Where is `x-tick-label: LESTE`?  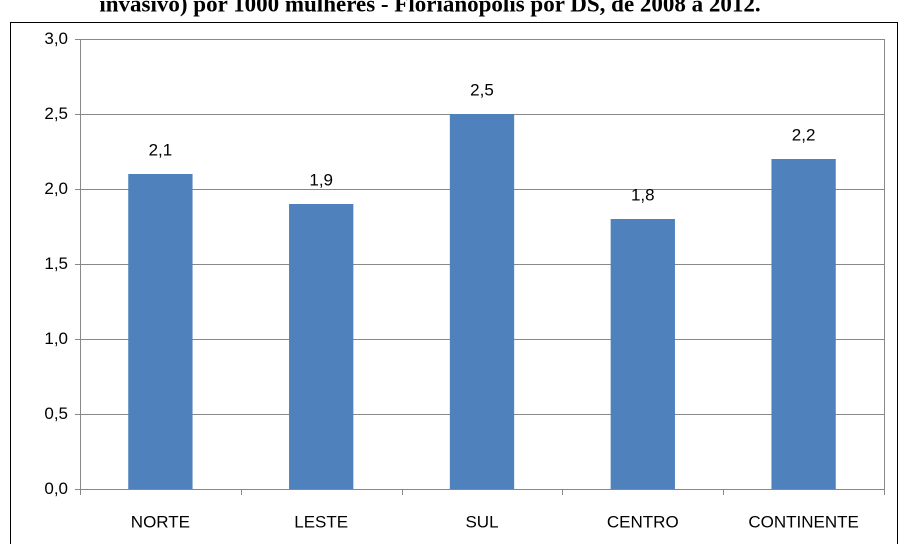 x-tick-label: LESTE is located at coordinates (321, 521).